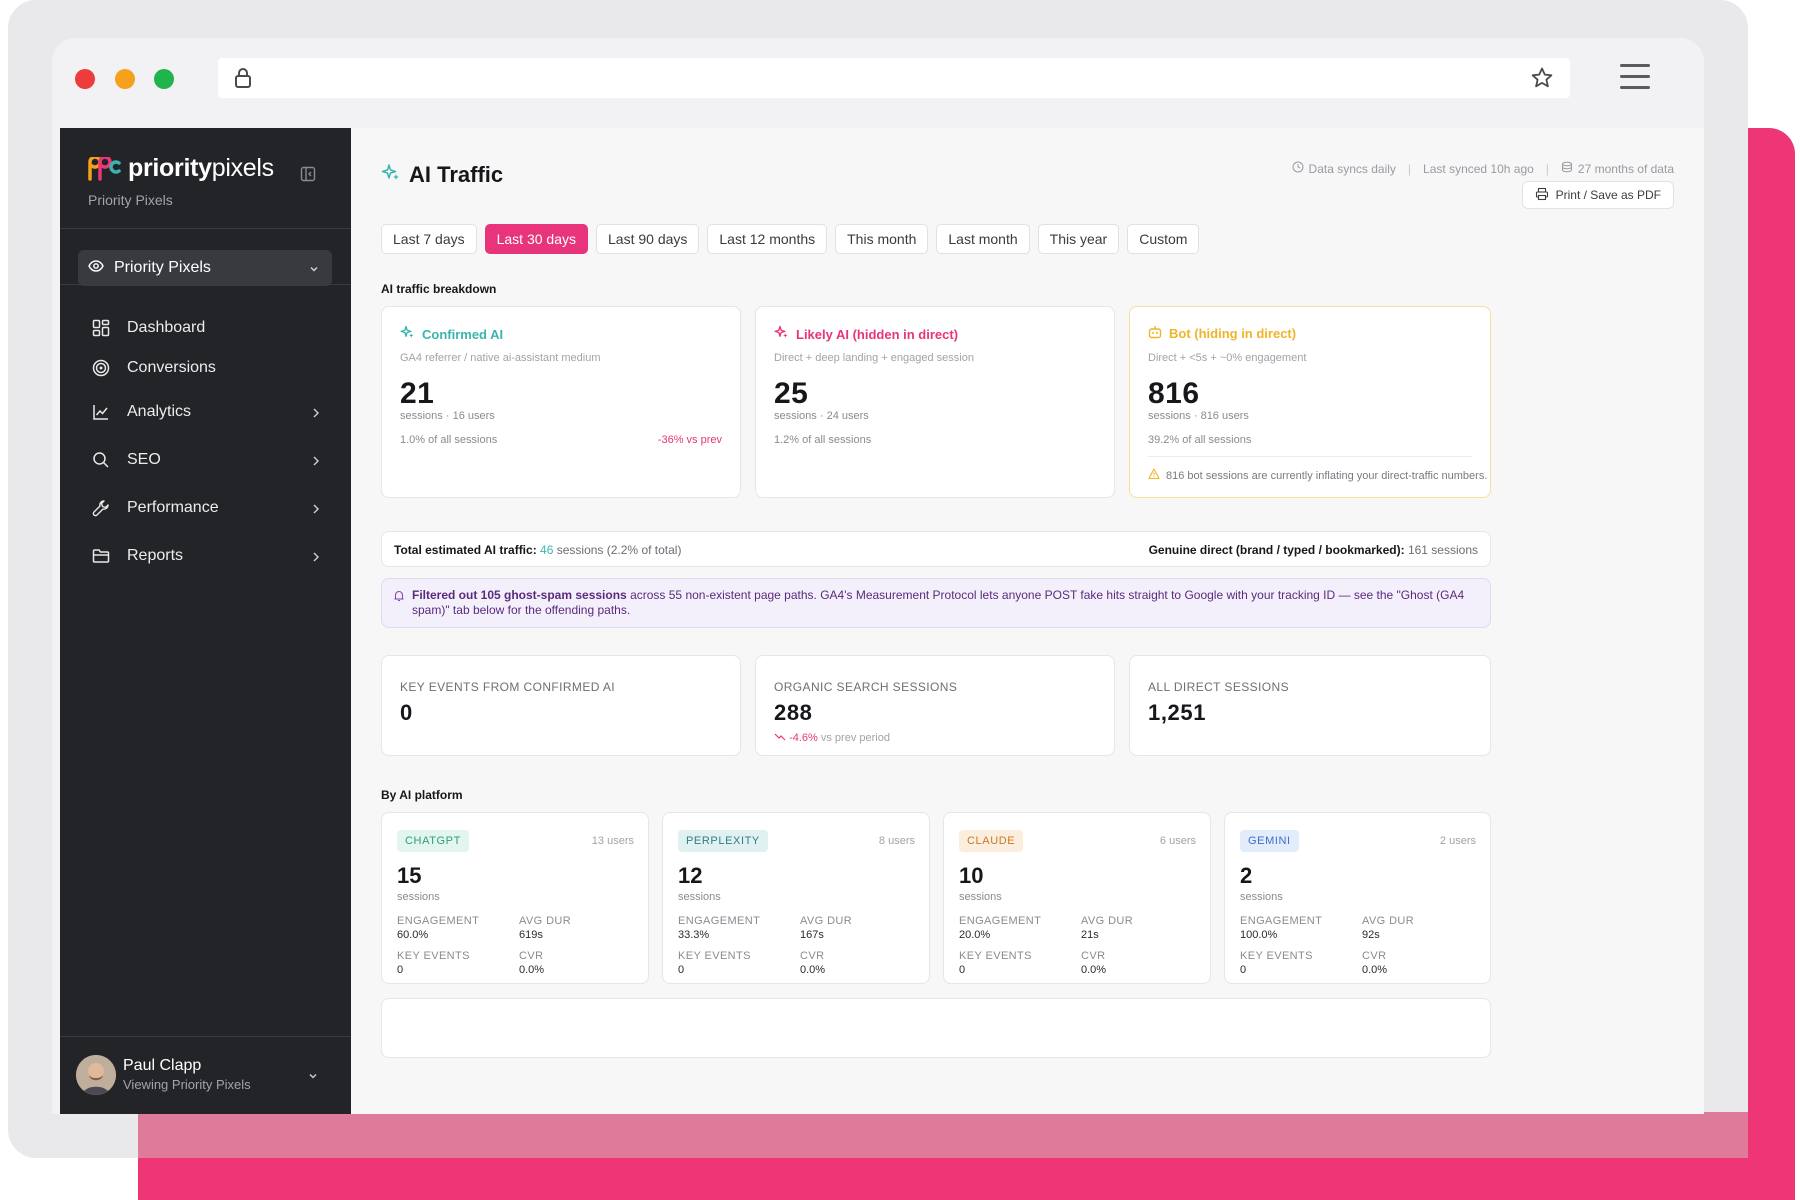 The width and height of the screenshot is (1800, 1200). Describe the element at coordinates (144, 459) in the screenshot. I see `sidebar-item-label: SEO` at that location.